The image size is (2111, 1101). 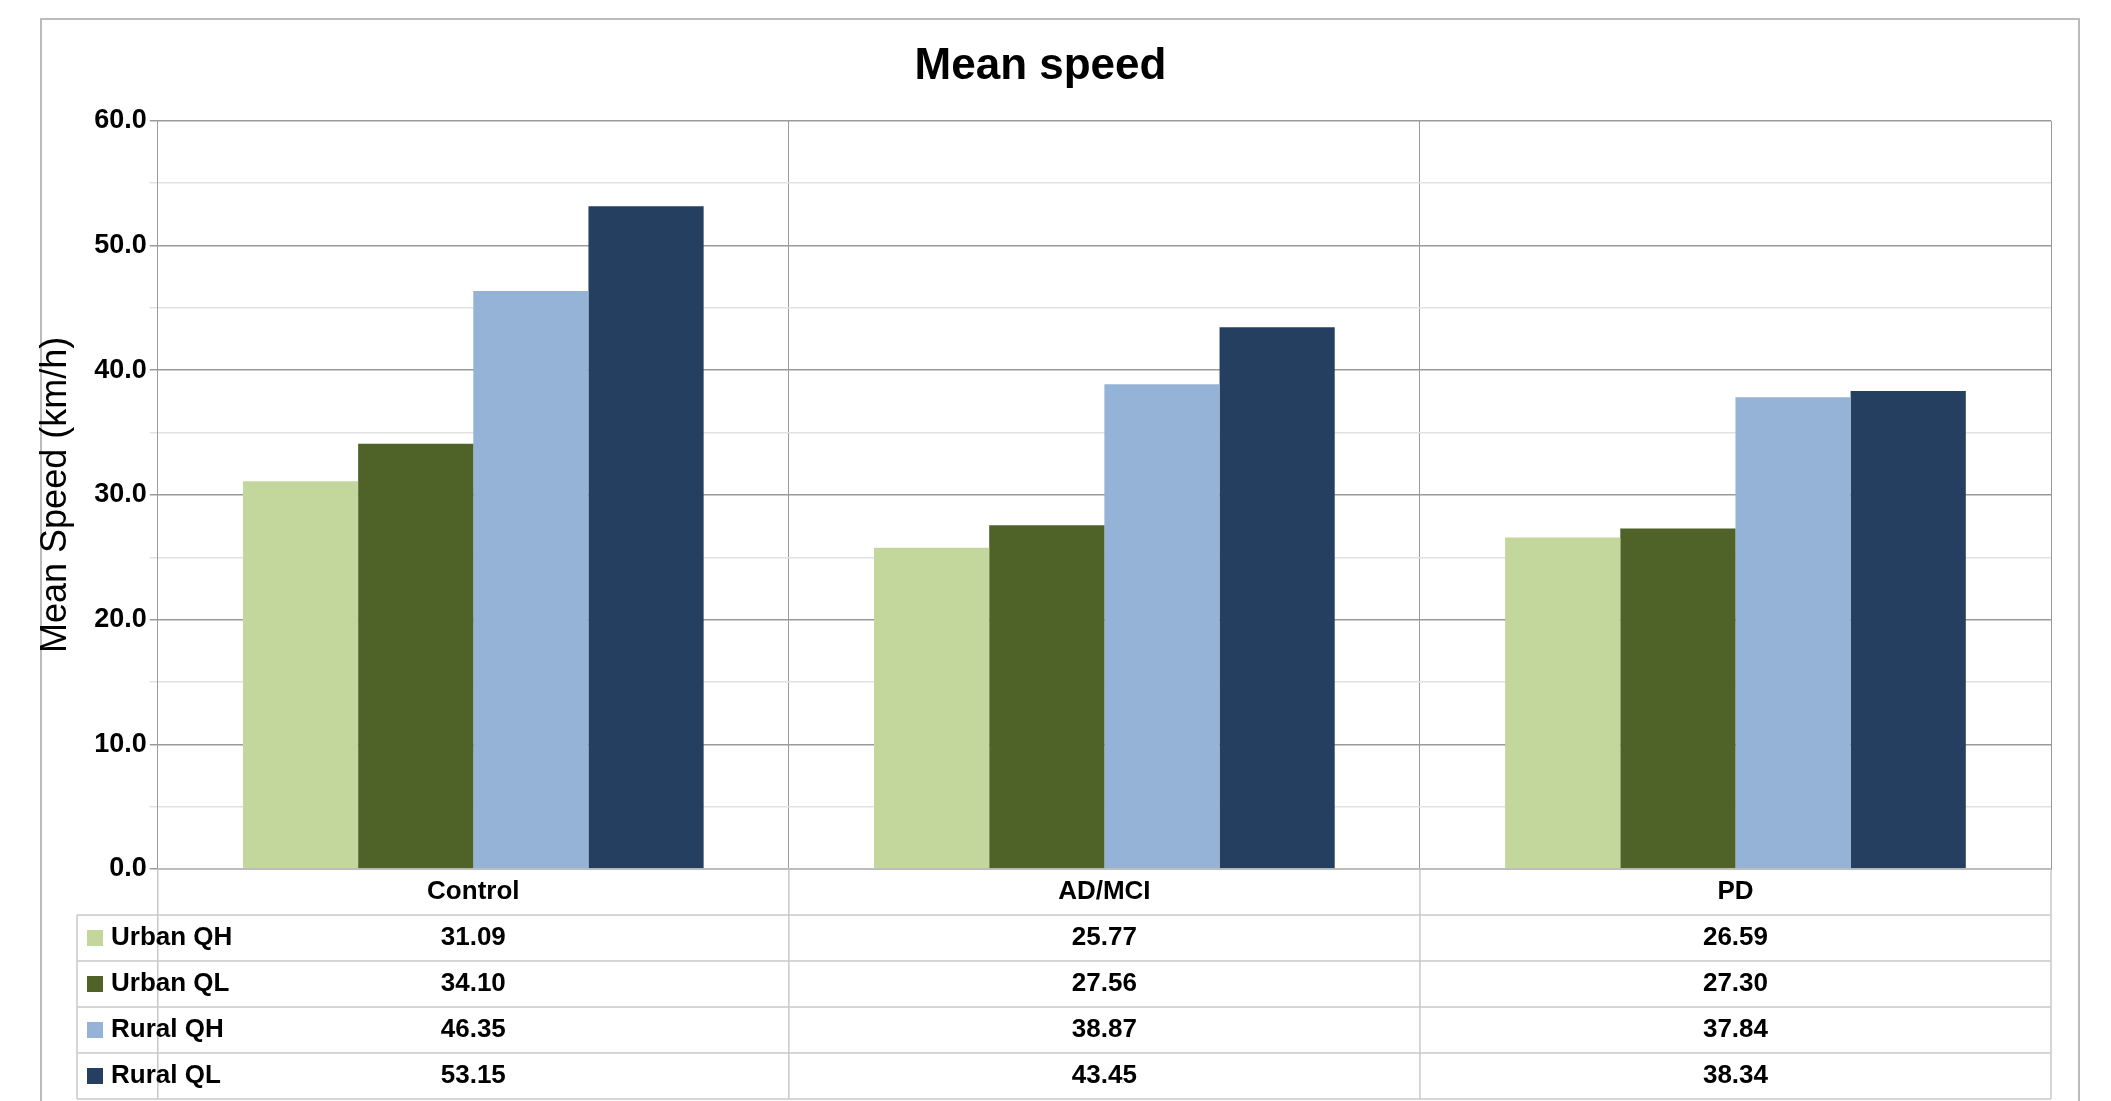 I want to click on y-tick-label: 20.0, so click(x=120, y=618).